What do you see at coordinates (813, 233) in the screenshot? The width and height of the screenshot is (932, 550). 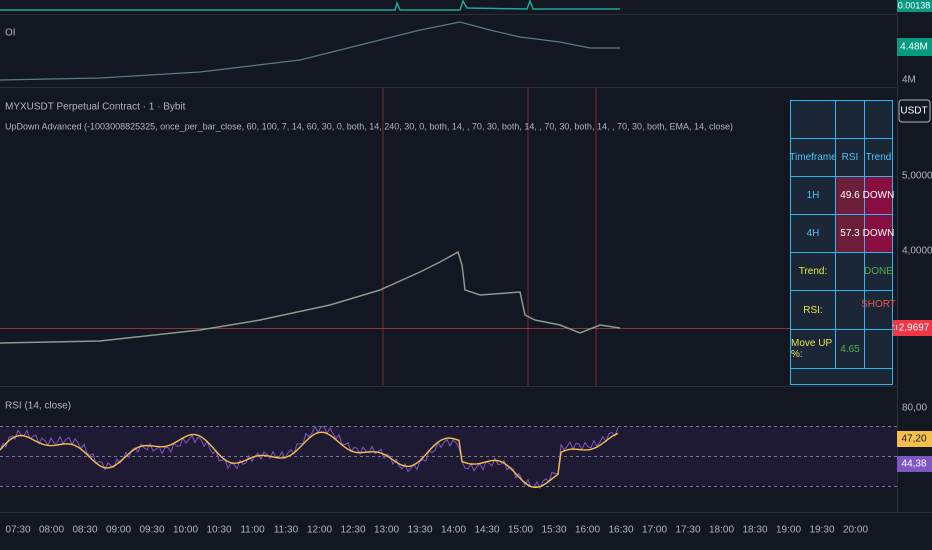 I see `table-cell: 4H` at bounding box center [813, 233].